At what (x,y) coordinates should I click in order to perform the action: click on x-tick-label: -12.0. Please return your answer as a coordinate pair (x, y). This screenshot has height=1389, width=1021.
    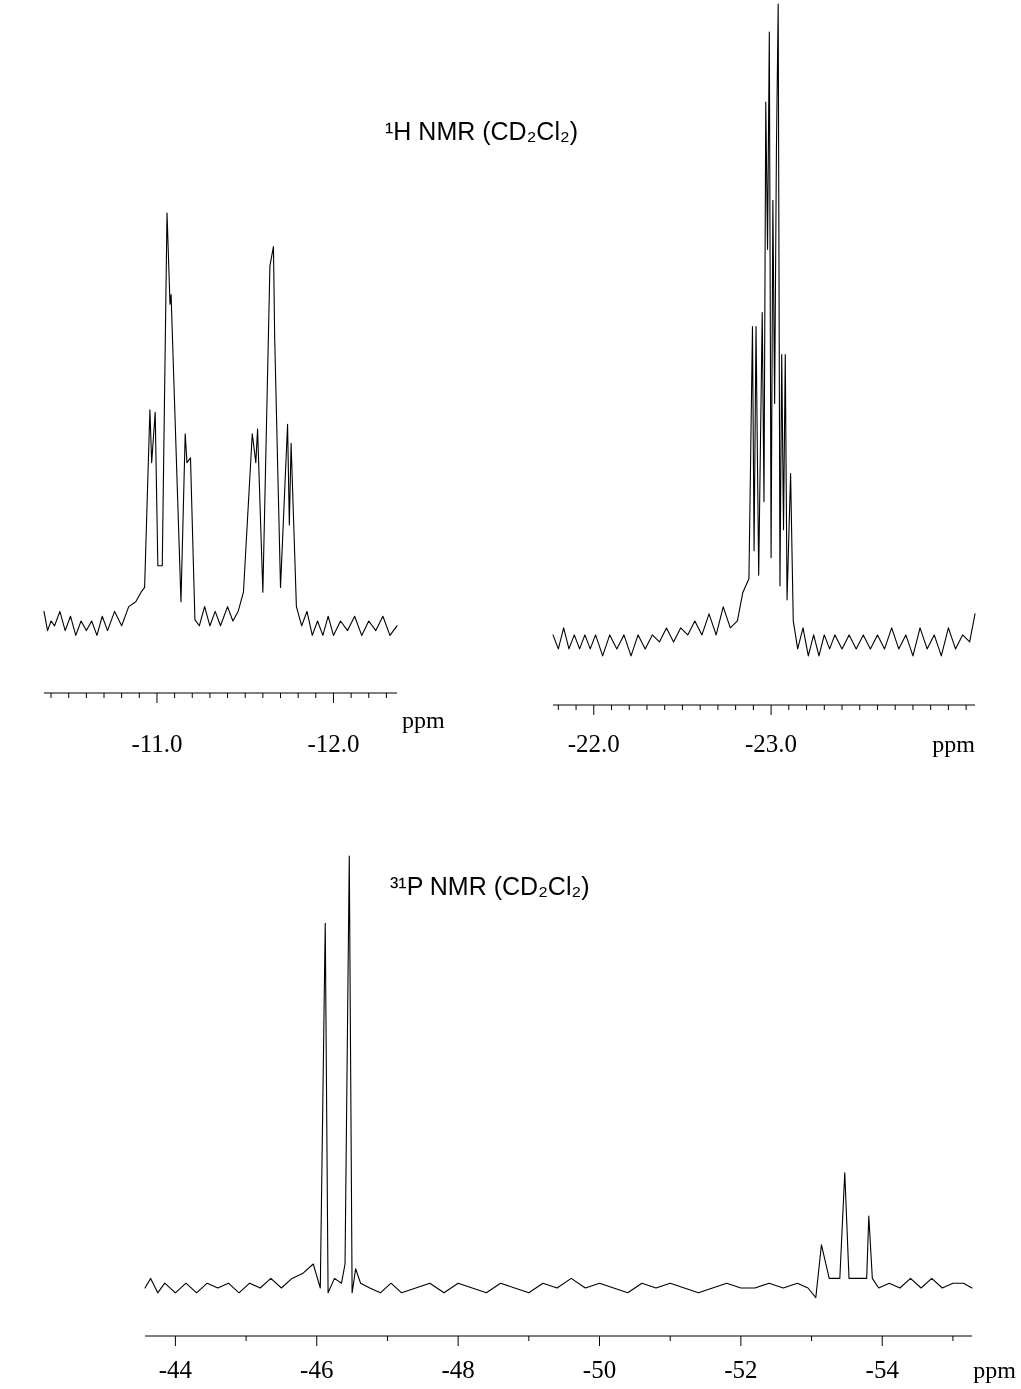
    Looking at the image, I should click on (333, 743).